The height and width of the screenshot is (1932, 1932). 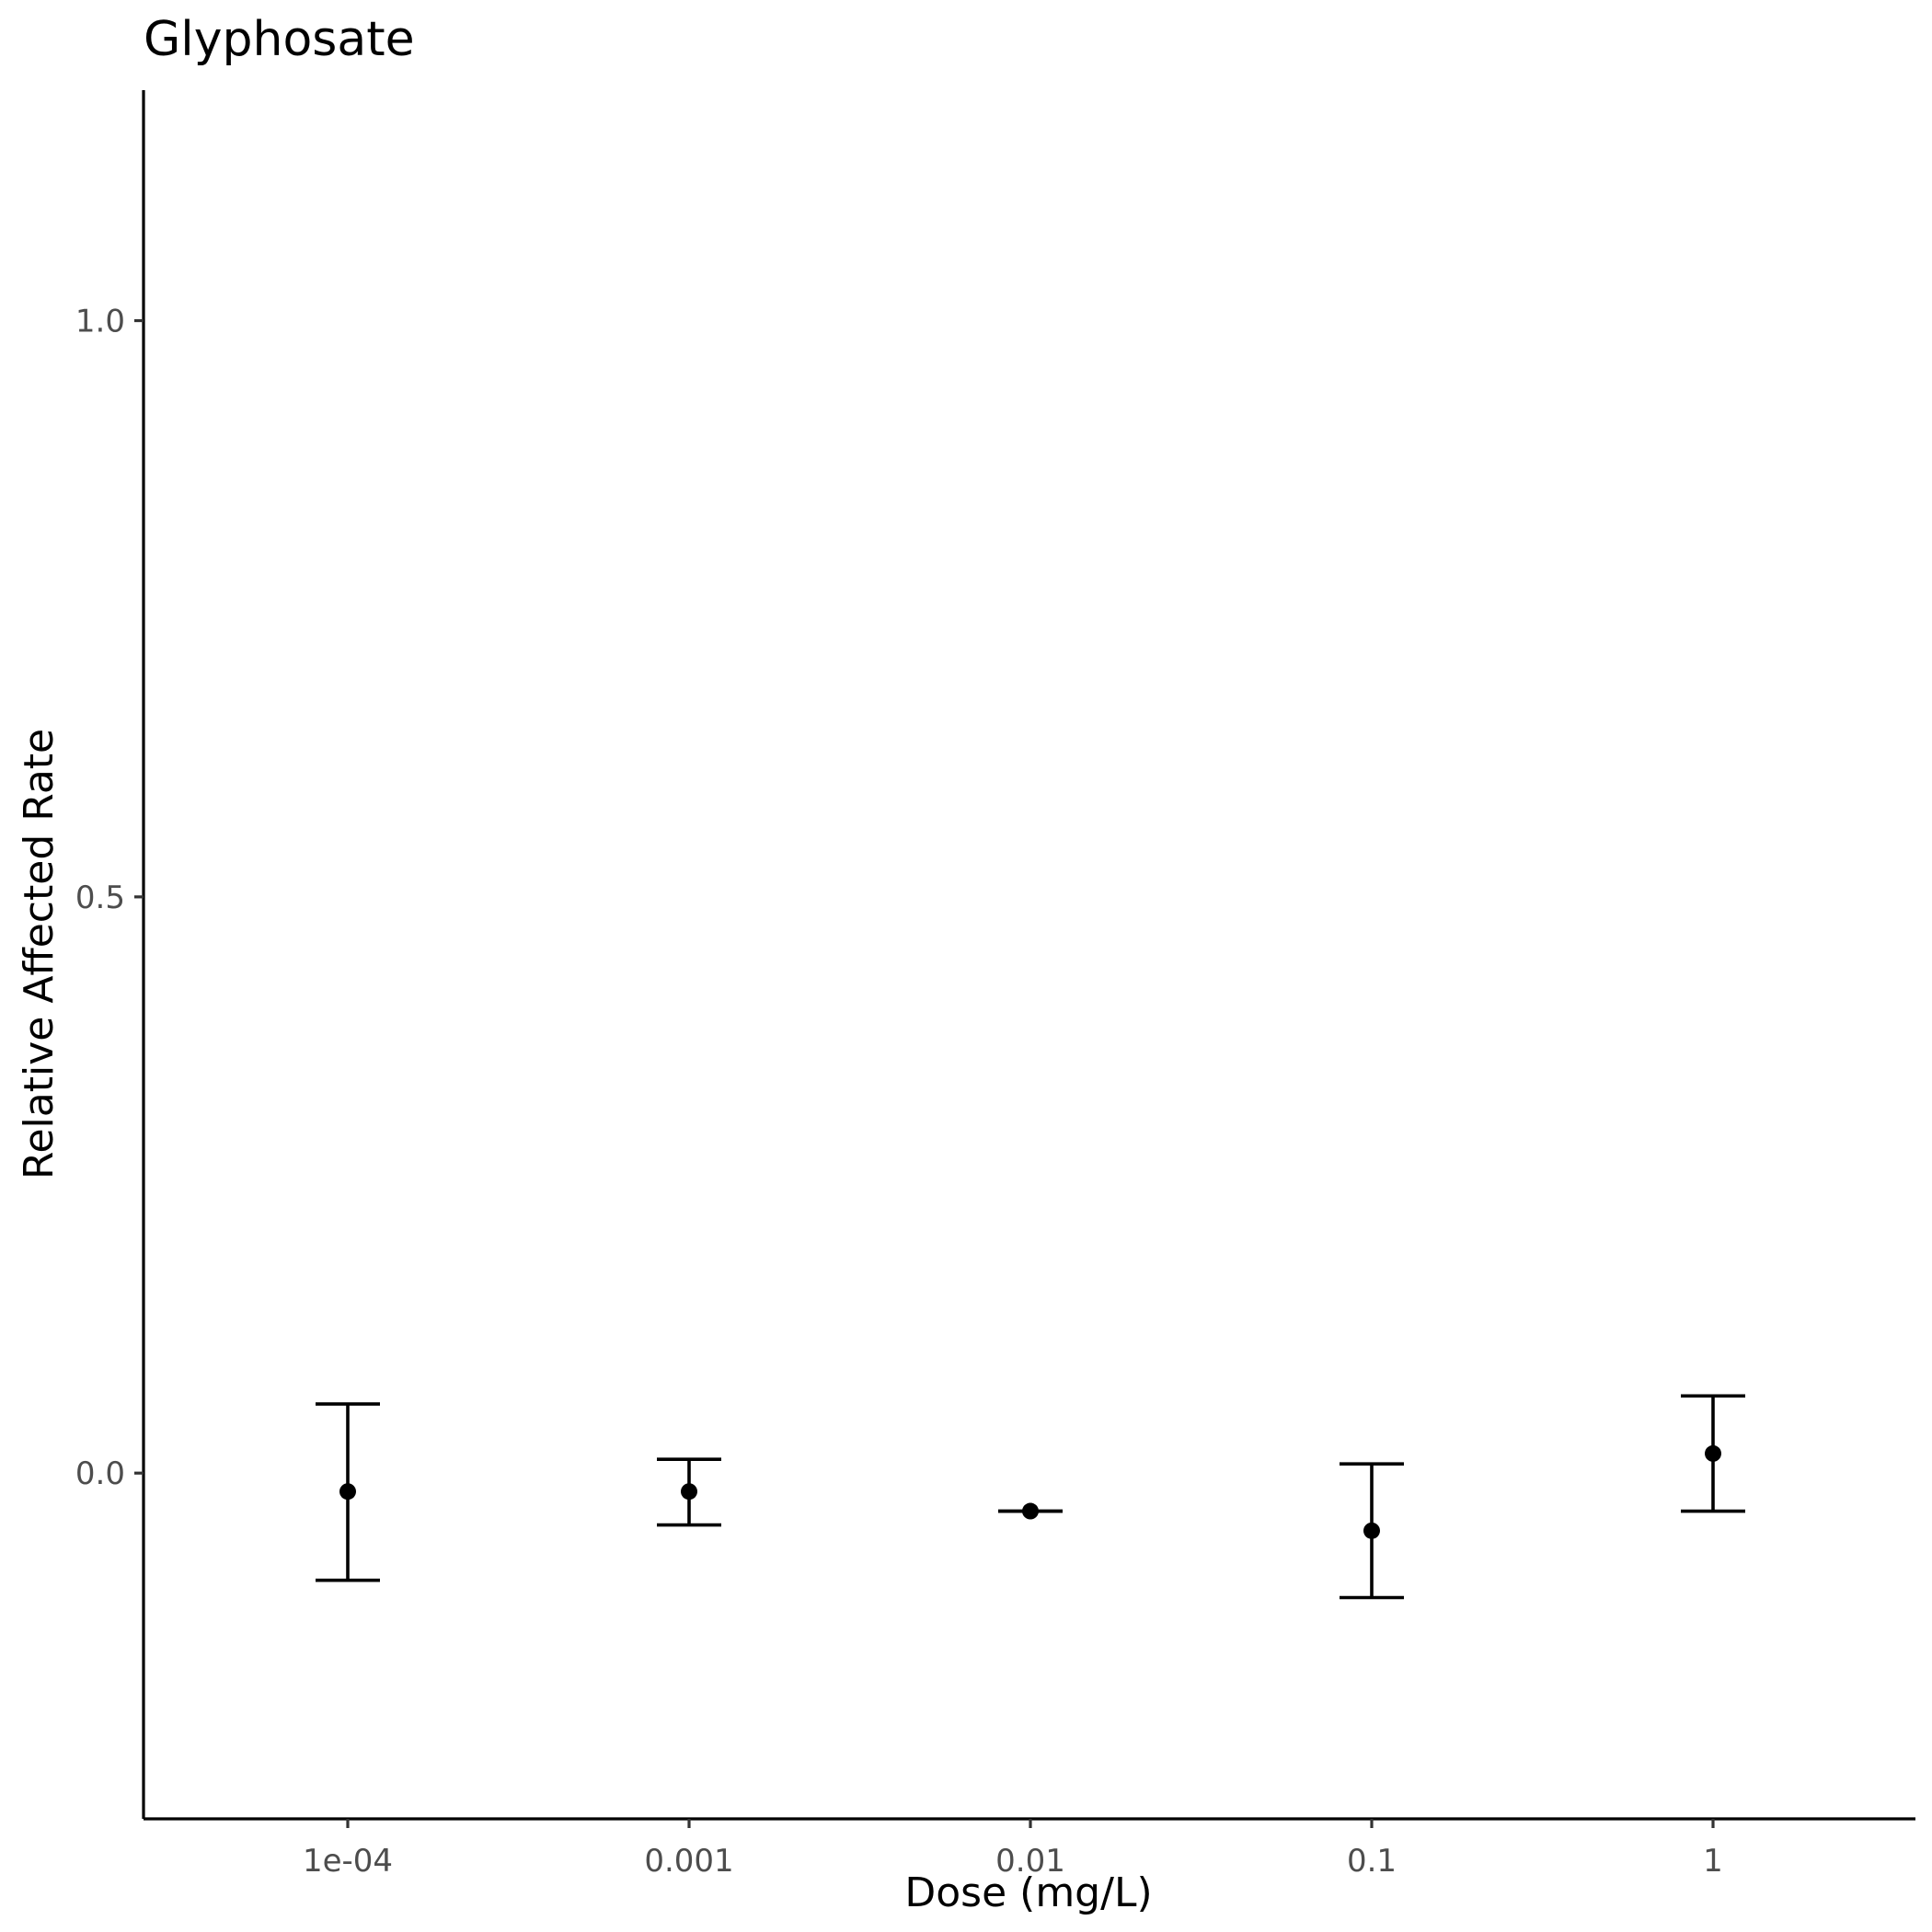 What do you see at coordinates (348, 1861) in the screenshot?
I see `x-tick-label: 1e-04` at bounding box center [348, 1861].